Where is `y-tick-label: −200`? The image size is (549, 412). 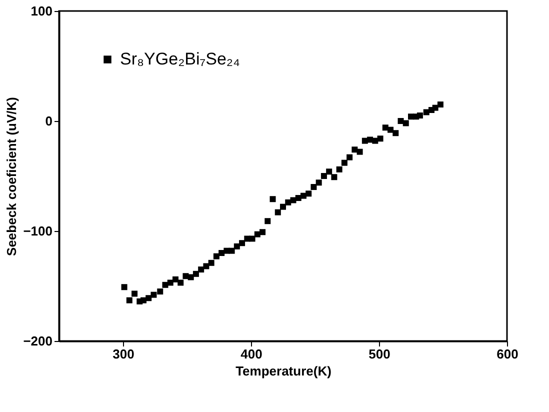
y-tick-label: −200 is located at coordinates (37, 341).